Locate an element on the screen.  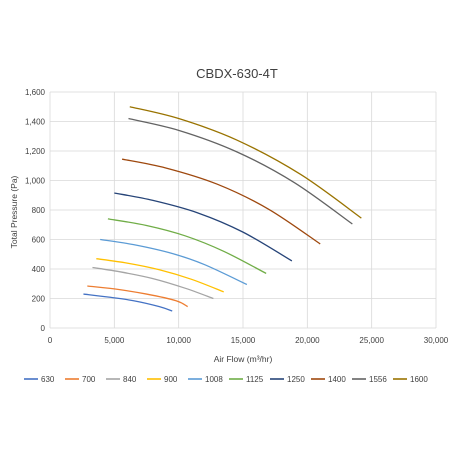
legend-label-900: 900 is located at coordinates (171, 379).